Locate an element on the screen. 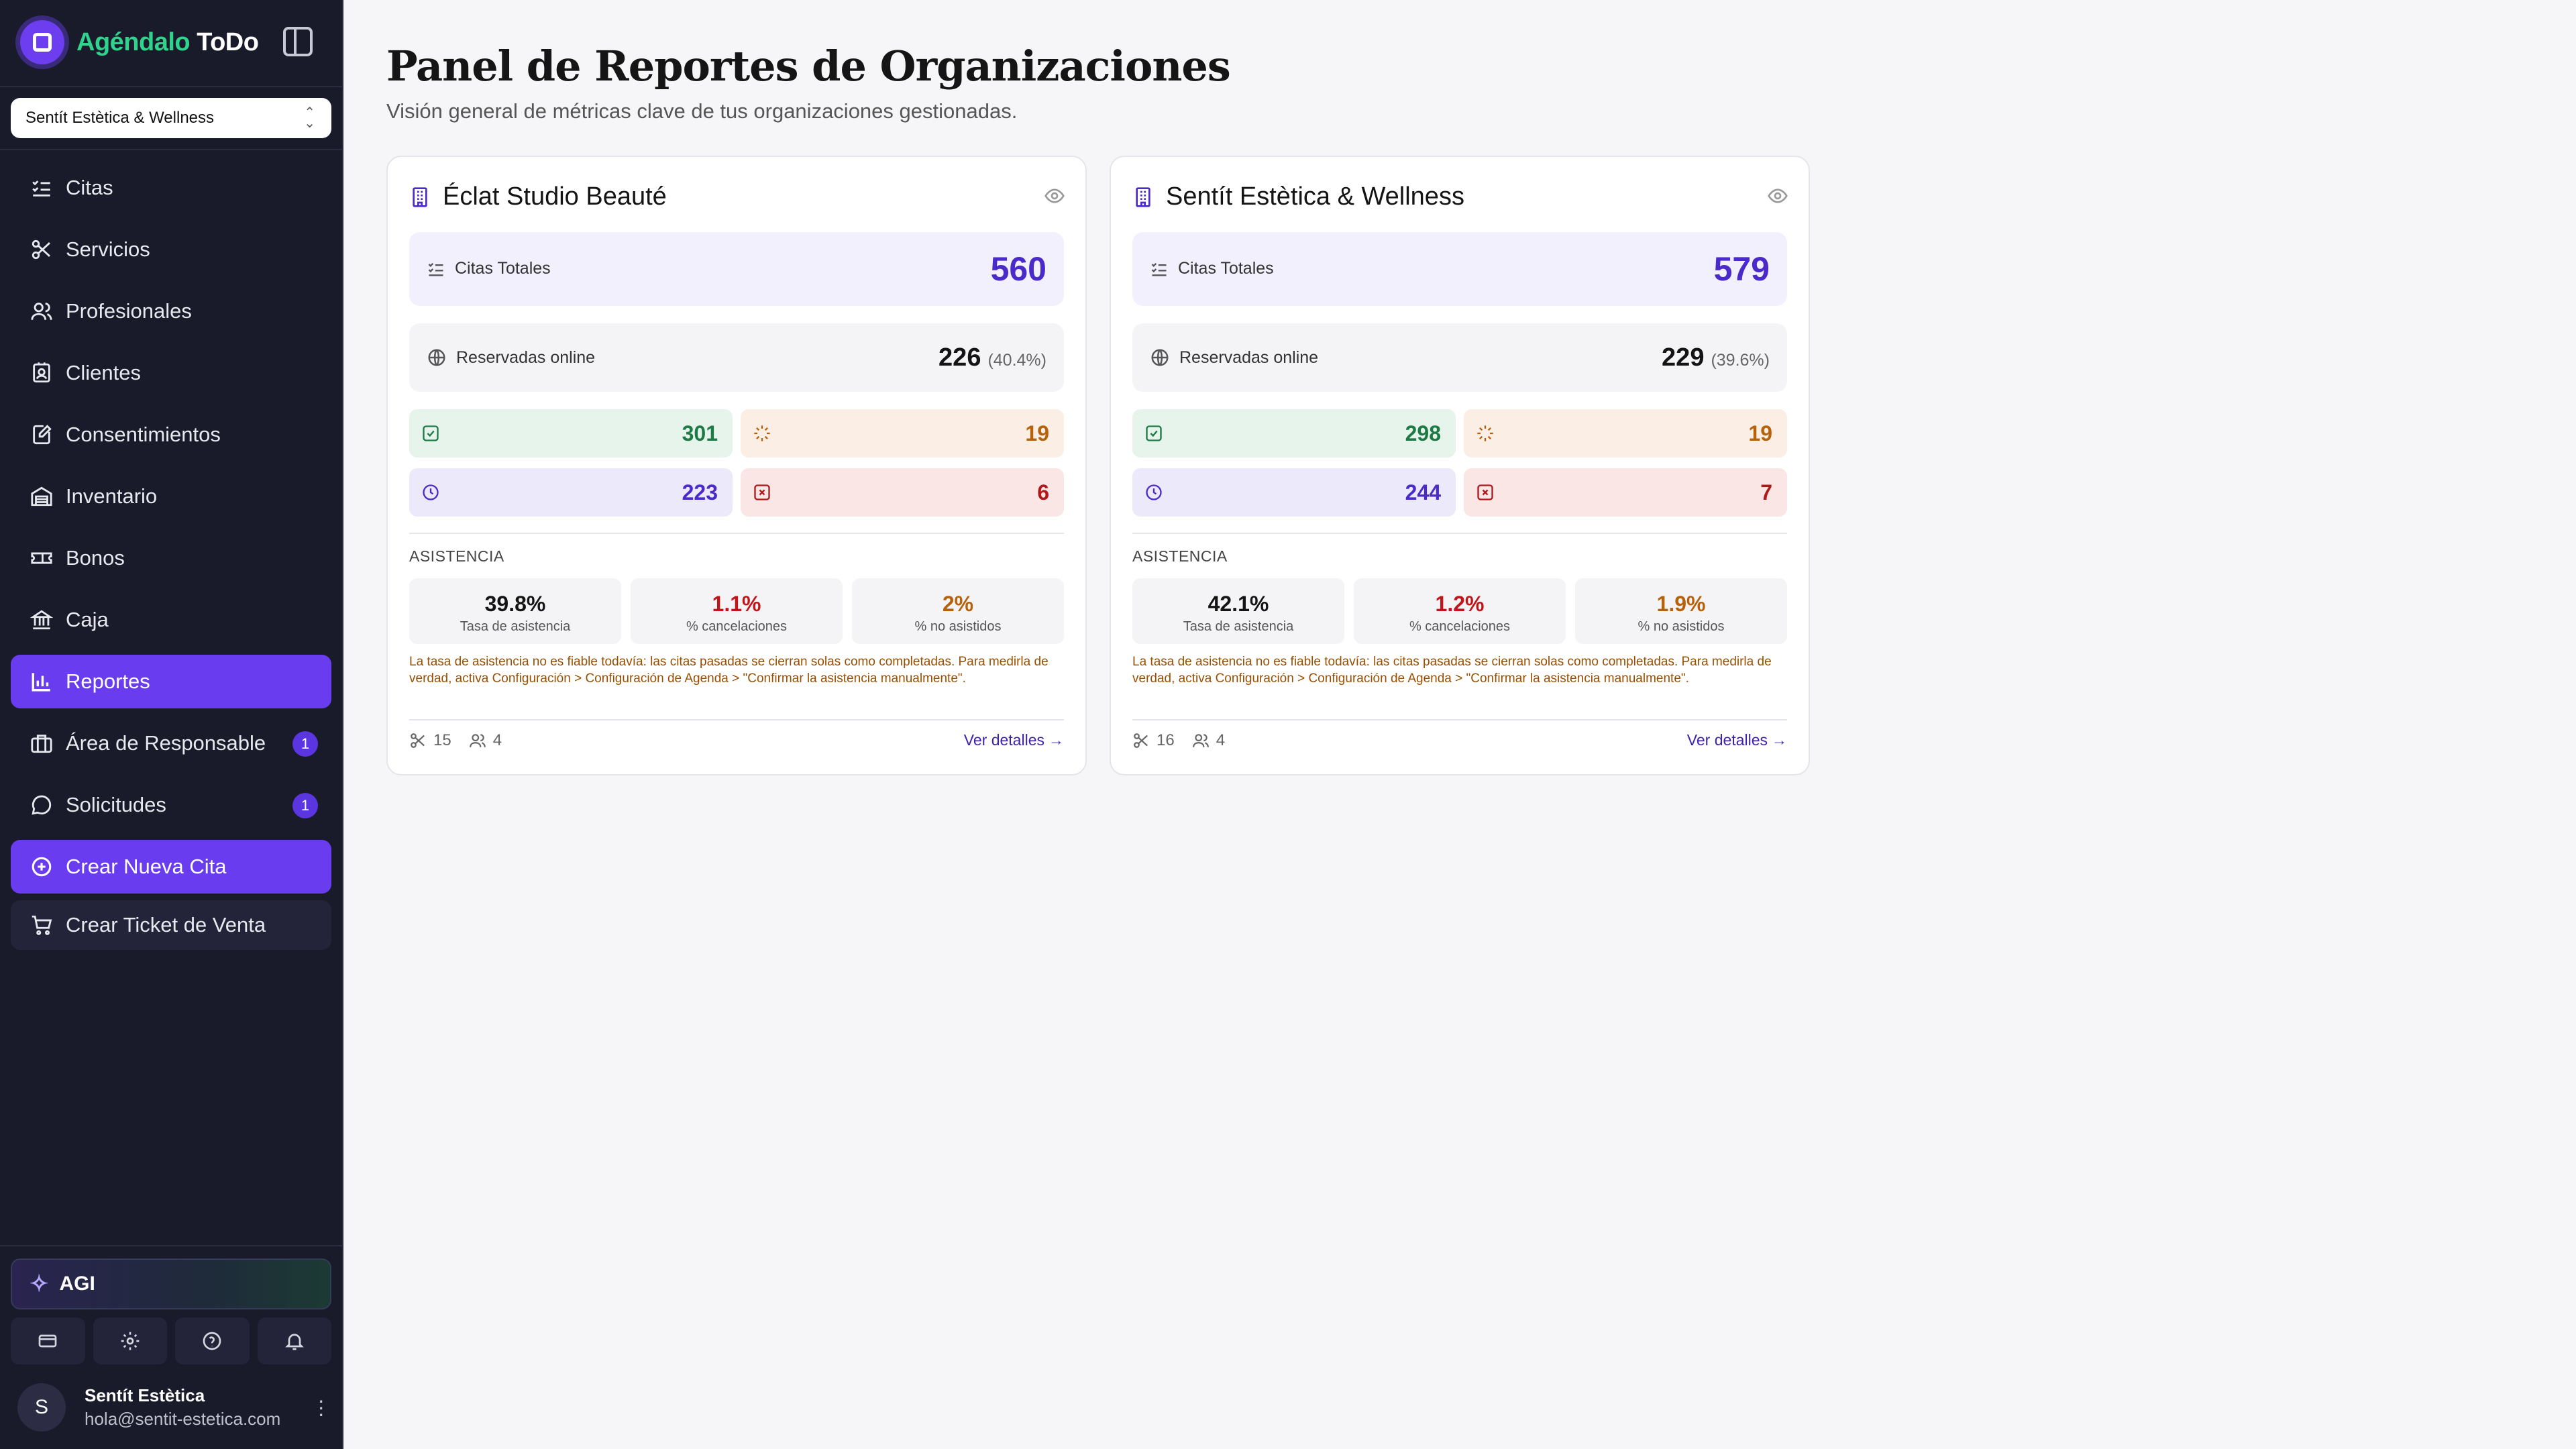  sidebar-item-solicitudes: Solicitudes 1 is located at coordinates (171, 805).